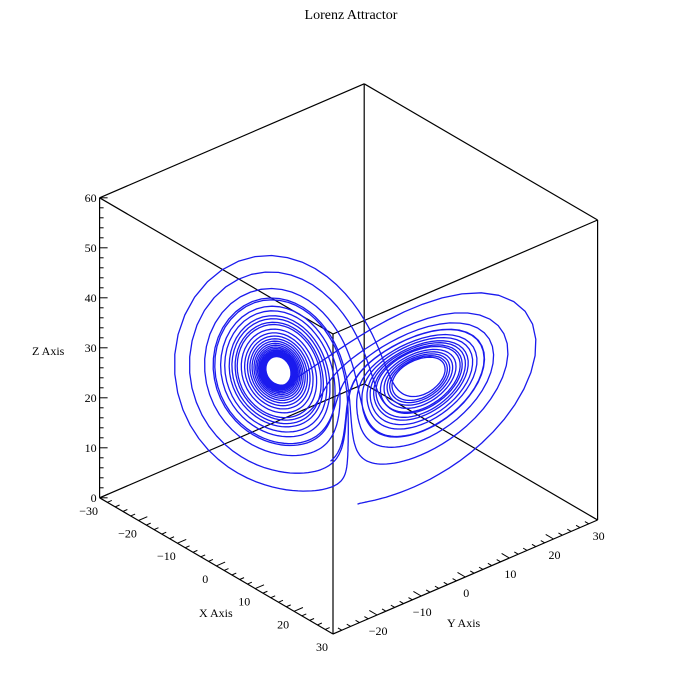 The image size is (700, 700). I want to click on x-tick-label: −30, so click(88, 511).